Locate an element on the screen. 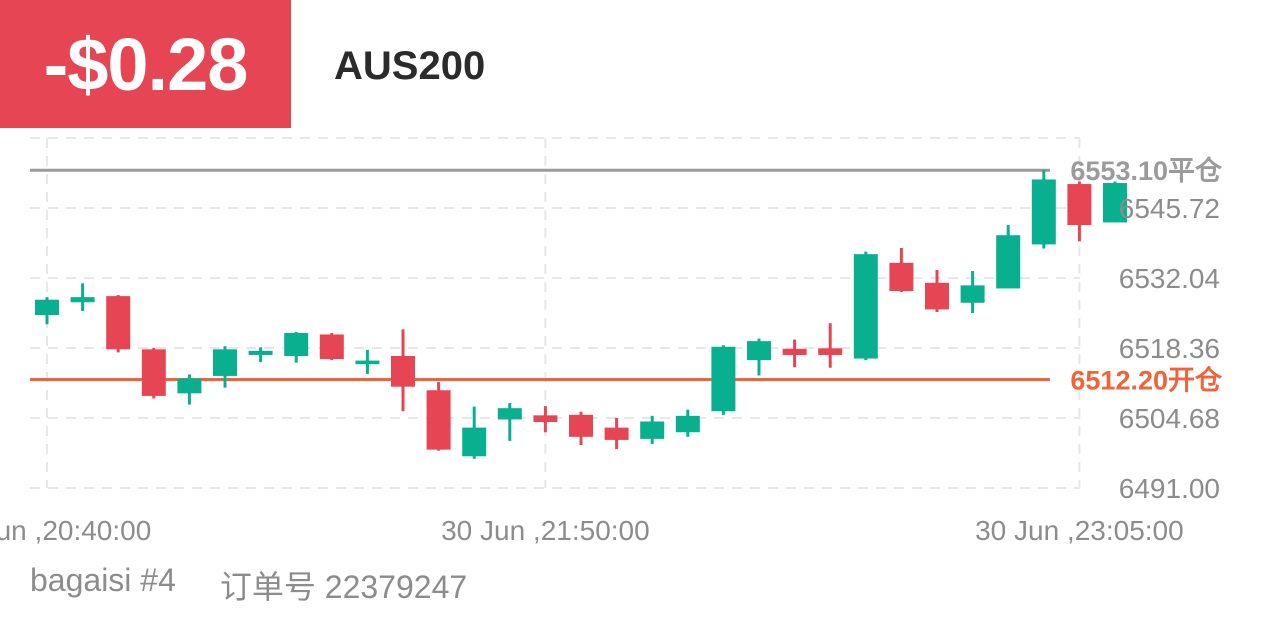 This screenshot has width=1266, height=633. y-tick-label: 6518.36 is located at coordinates (1169, 348).